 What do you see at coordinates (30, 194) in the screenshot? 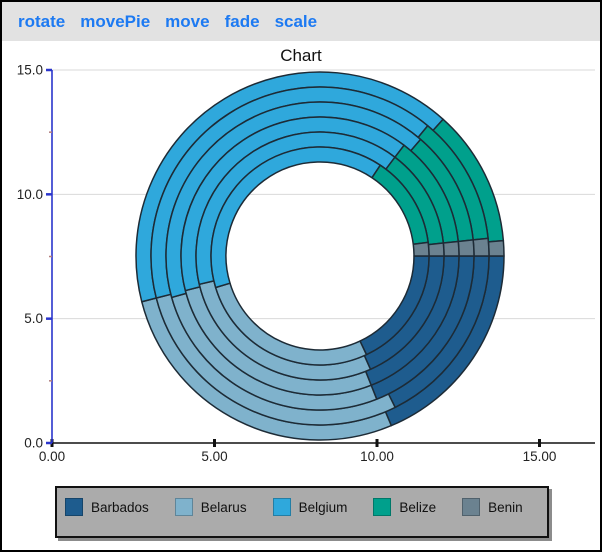
I see `y-axis-tick-label: 10.0` at bounding box center [30, 194].